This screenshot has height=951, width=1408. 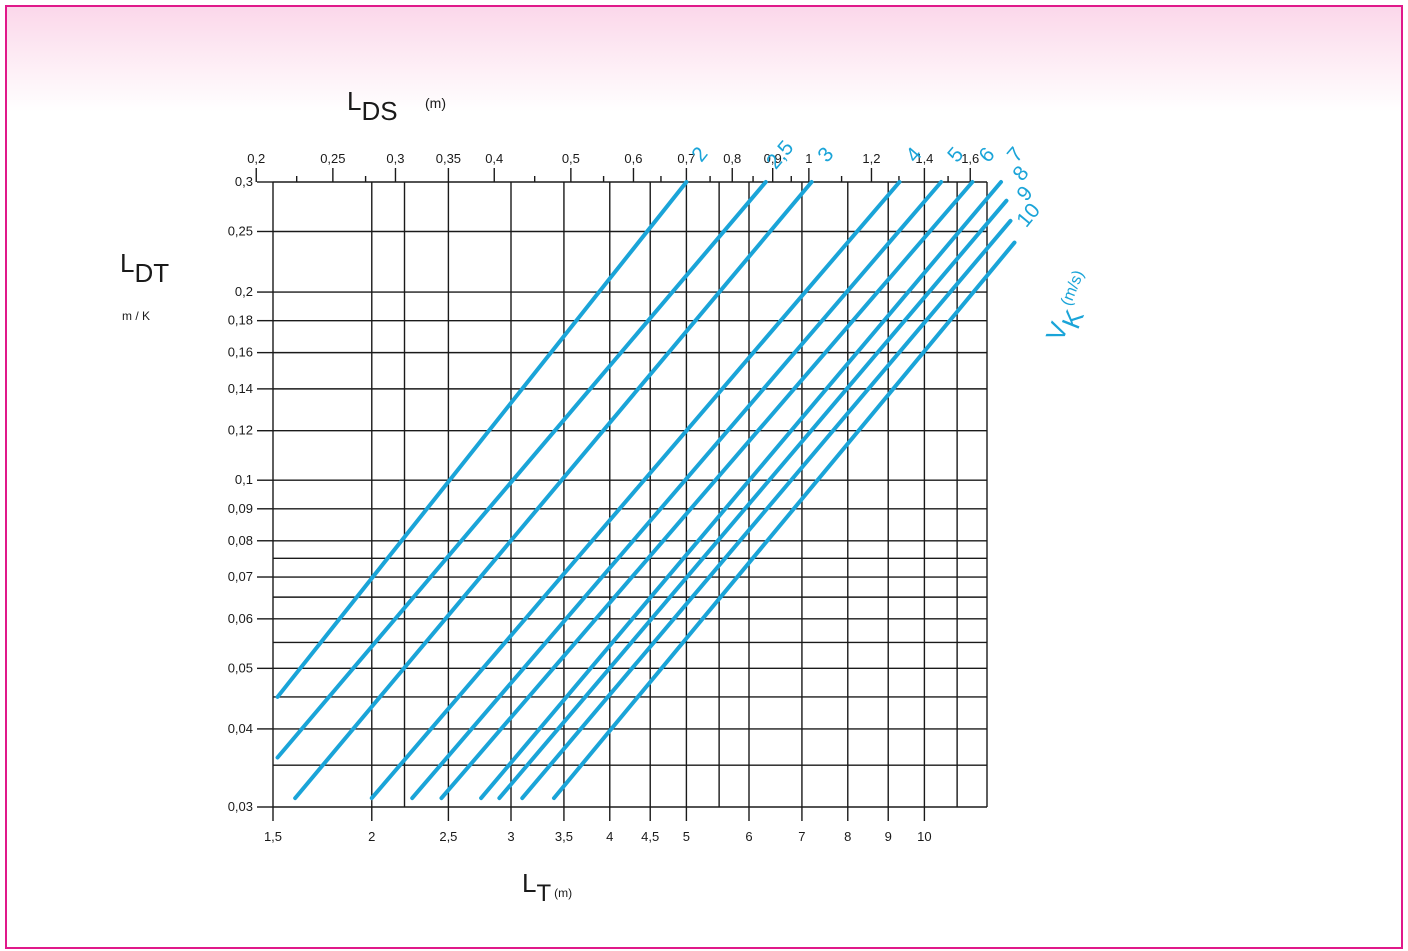 What do you see at coordinates (371, 836) in the screenshot?
I see `x-tick-label: 2` at bounding box center [371, 836].